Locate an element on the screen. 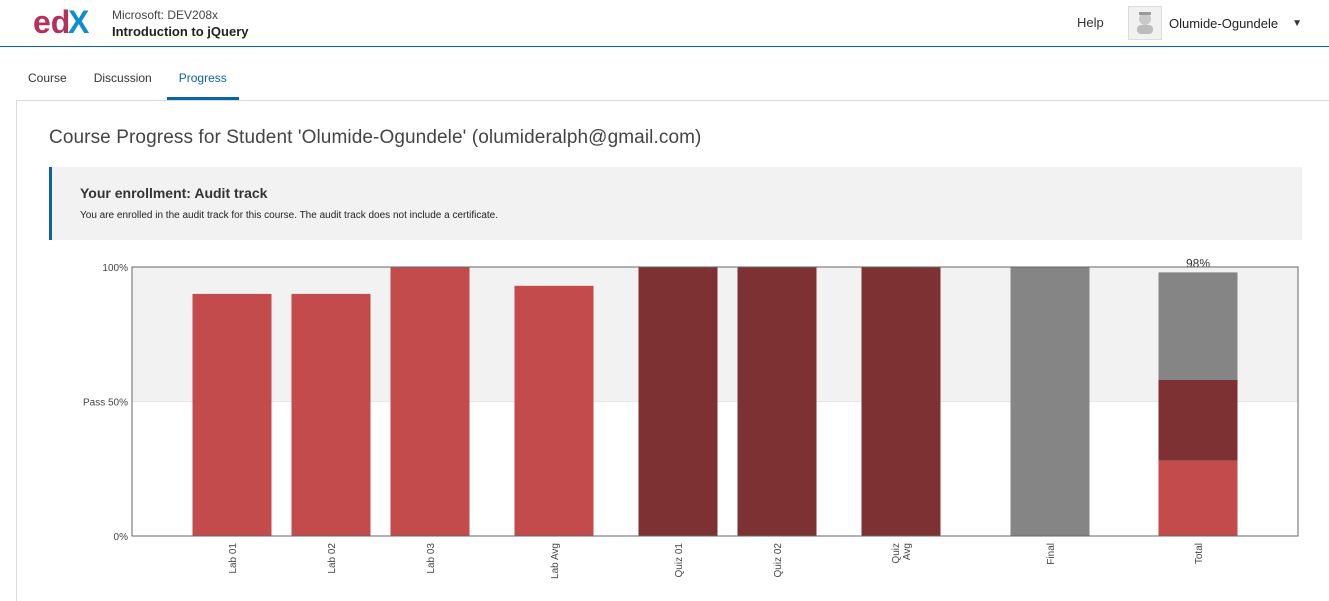 This screenshot has width=1329, height=601. help-link: Help is located at coordinates (1090, 22).